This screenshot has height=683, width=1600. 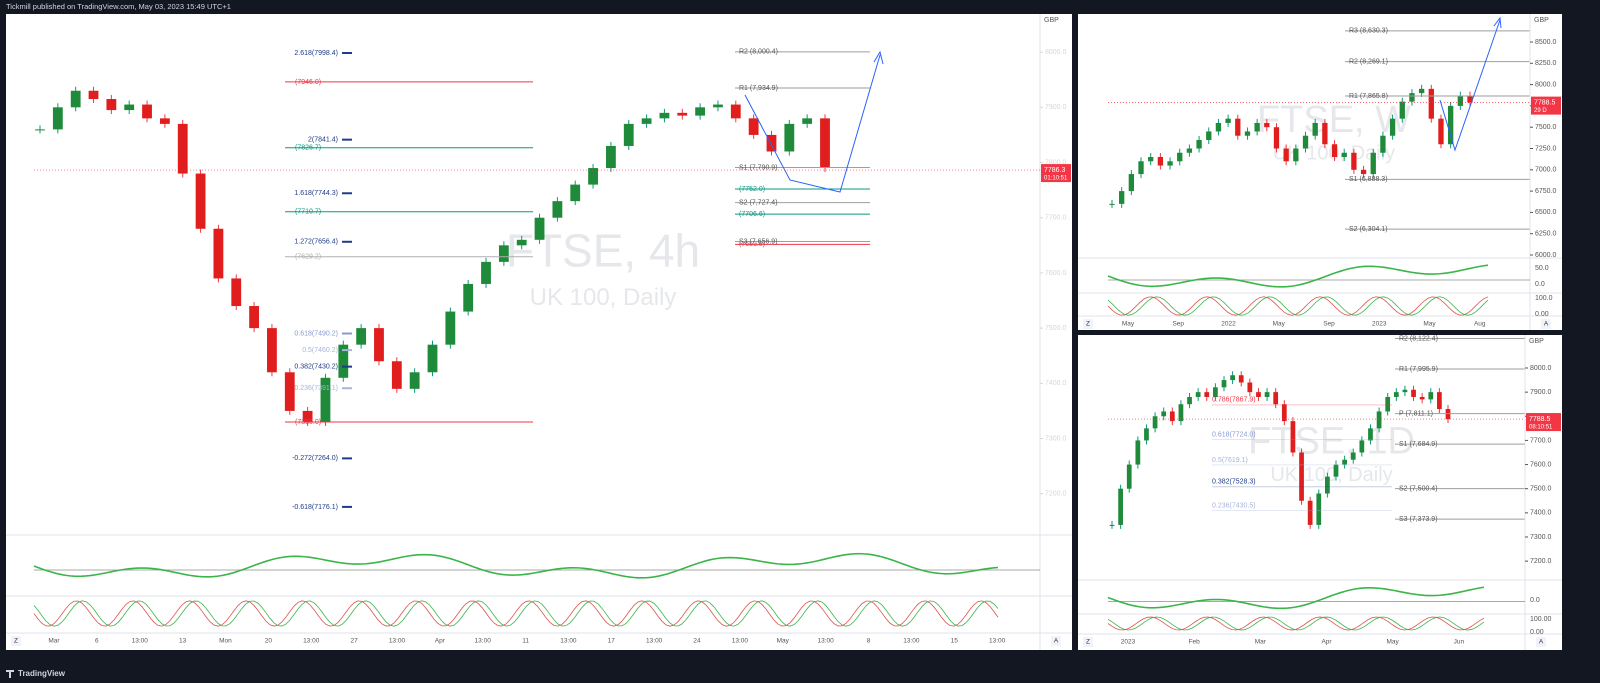 What do you see at coordinates (1541, 440) in the screenshot?
I see `y-tick-label: 7700.0` at bounding box center [1541, 440].